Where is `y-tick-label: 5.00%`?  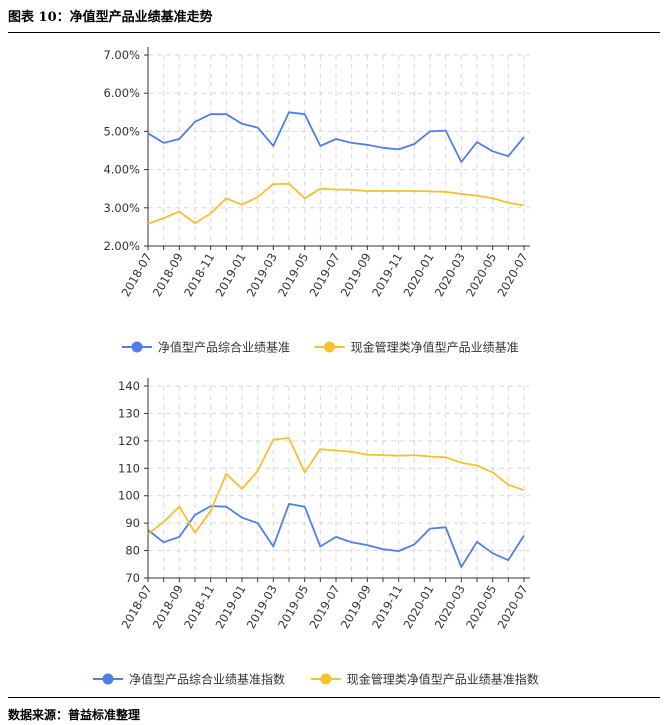 y-tick-label: 5.00% is located at coordinates (121, 131).